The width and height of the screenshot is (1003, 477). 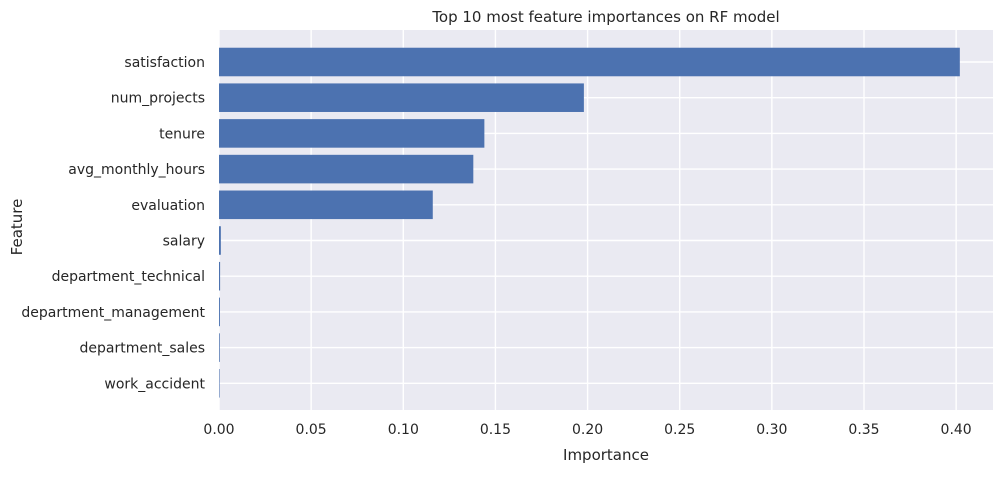 What do you see at coordinates (326, 205) in the screenshot?
I see `bar-evaluation` at bounding box center [326, 205].